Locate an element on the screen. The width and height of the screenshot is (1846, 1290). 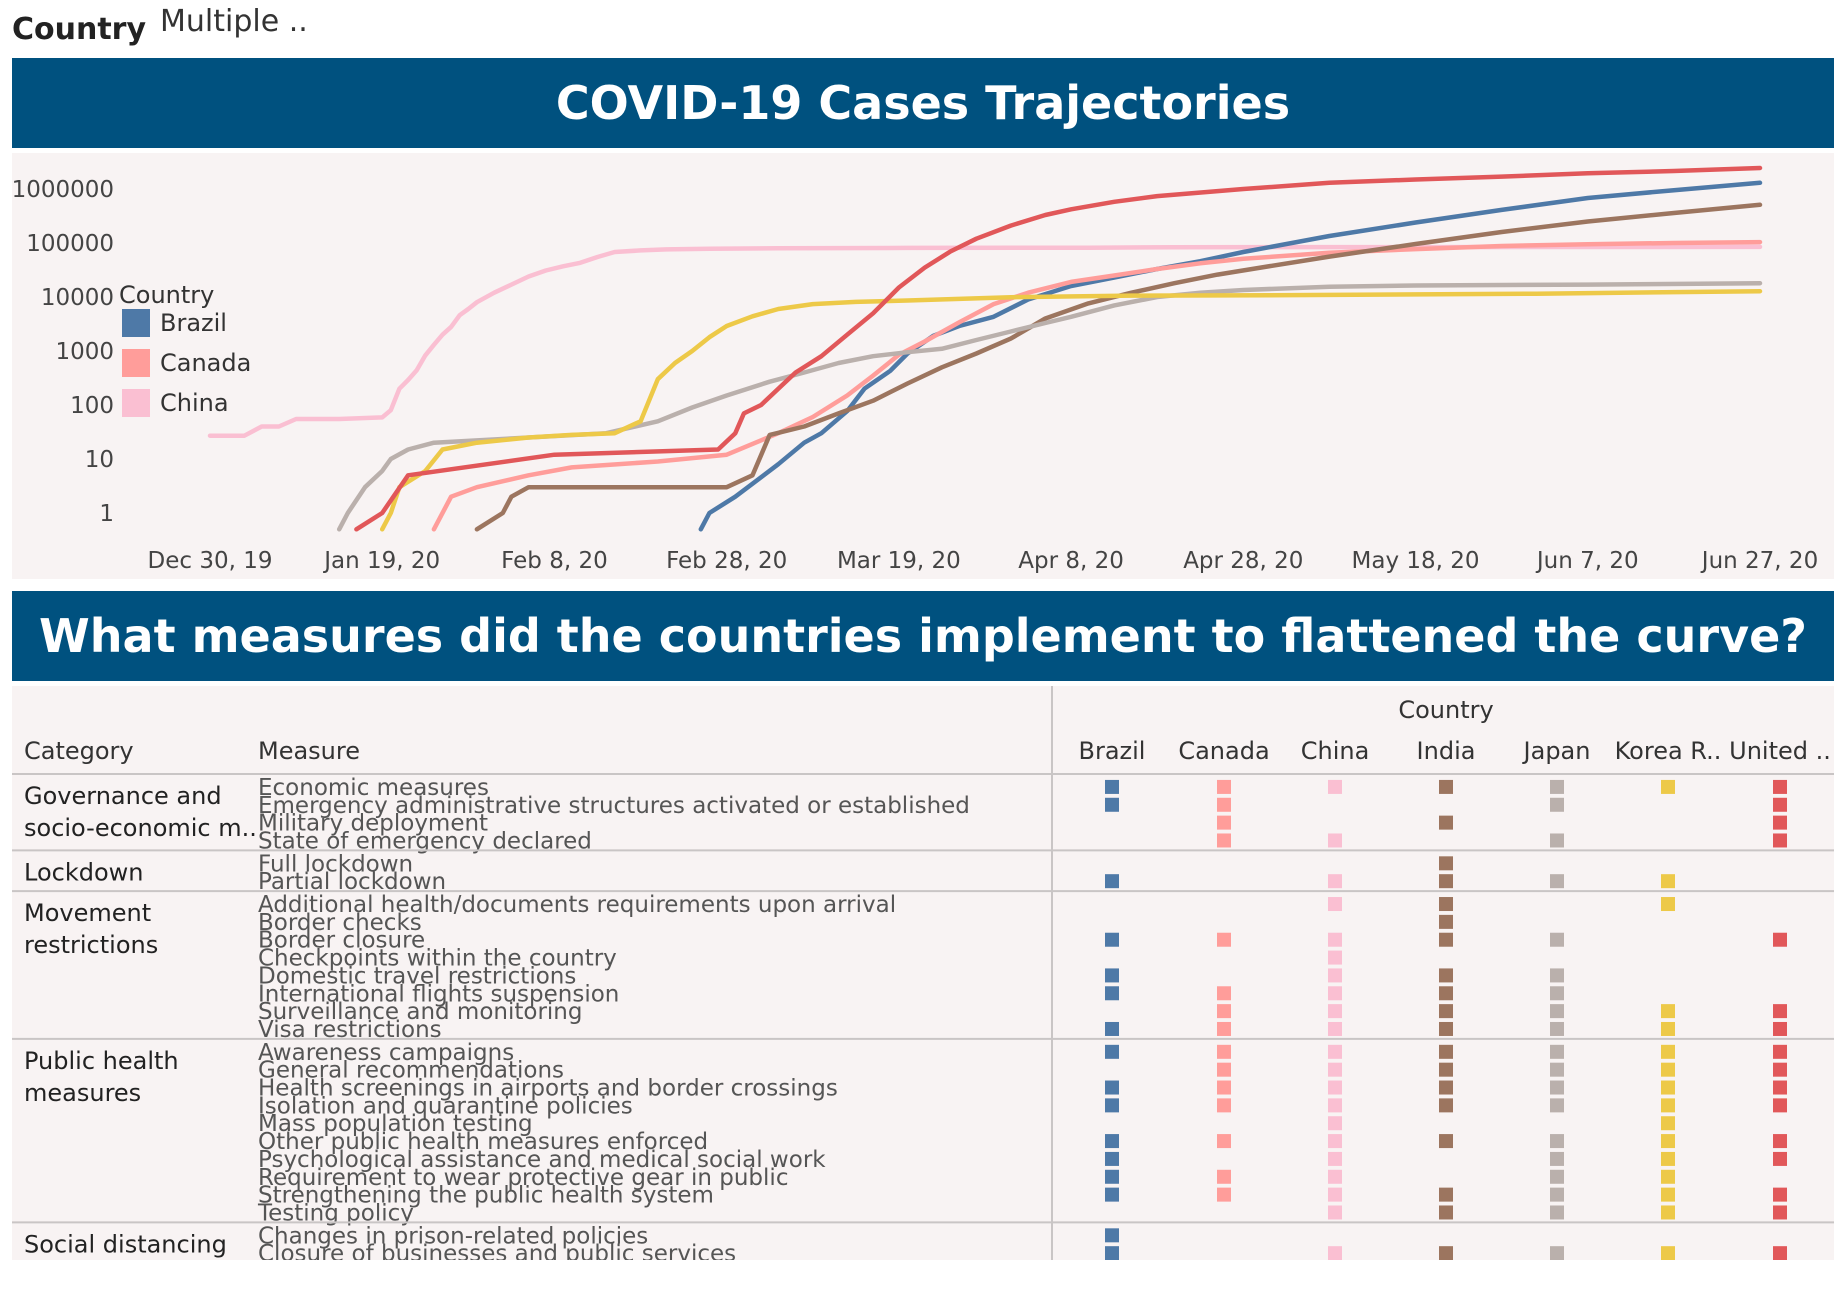
category-label: Lockdown is located at coordinates (83, 872).